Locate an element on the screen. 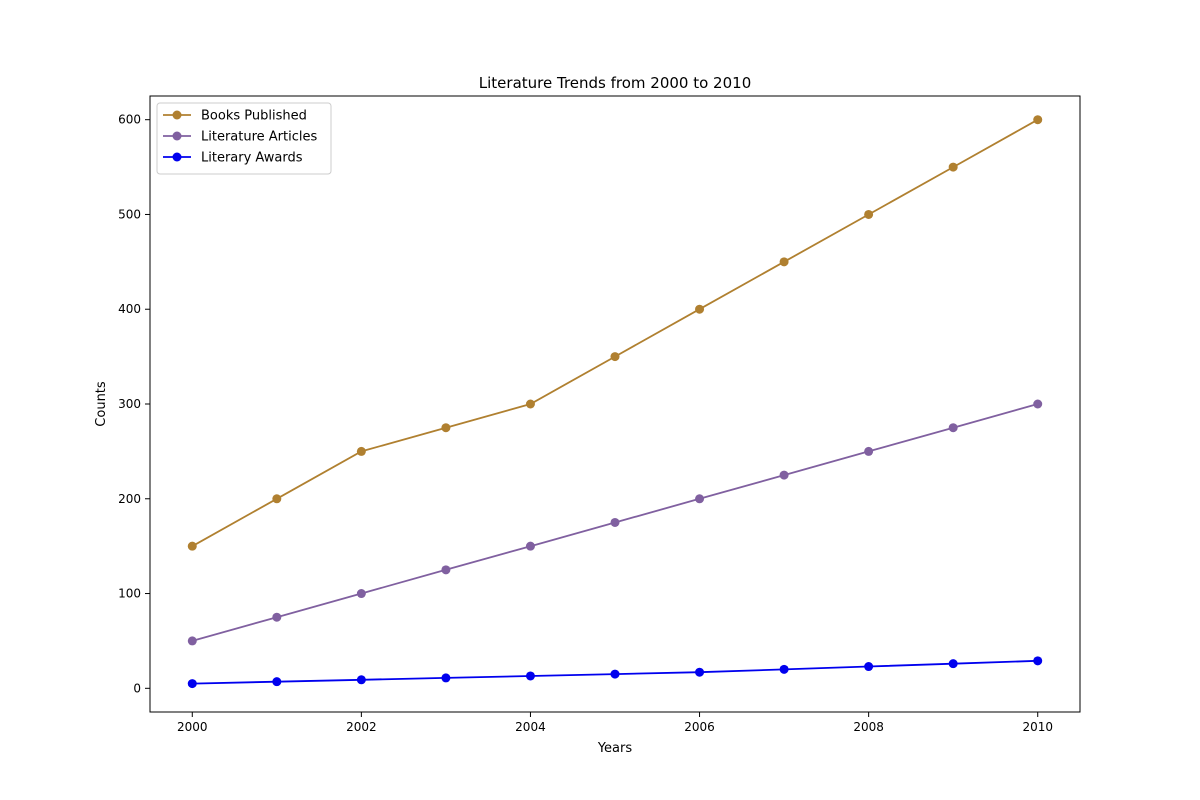 This screenshot has width=1200, height=800. y-axis-label: Counts is located at coordinates (101, 404).